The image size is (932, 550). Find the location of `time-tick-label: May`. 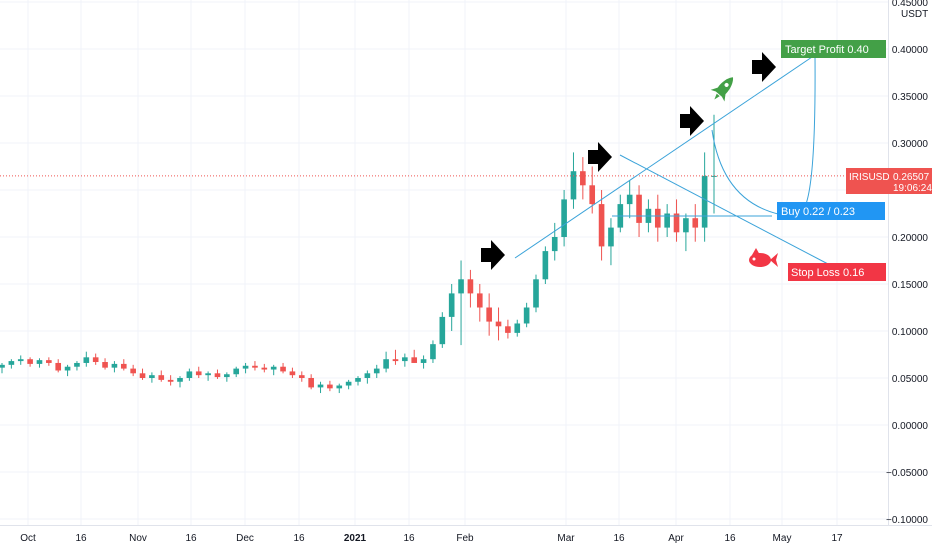

time-tick-label: May is located at coordinates (782, 538).